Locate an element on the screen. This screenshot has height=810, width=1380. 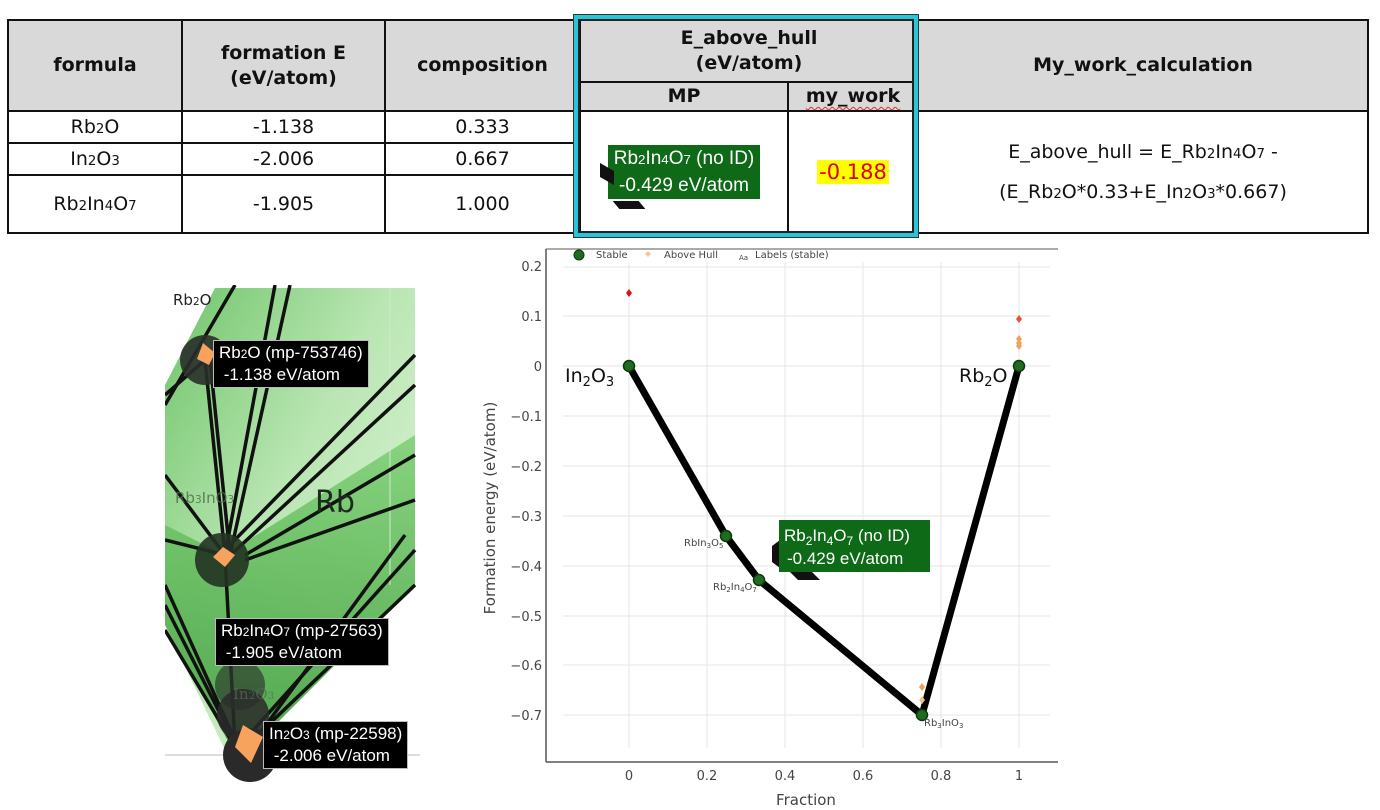
tooltip-in2o3: In2O3 (mp-22598) -2.006 eV/atom is located at coordinates (336, 745).